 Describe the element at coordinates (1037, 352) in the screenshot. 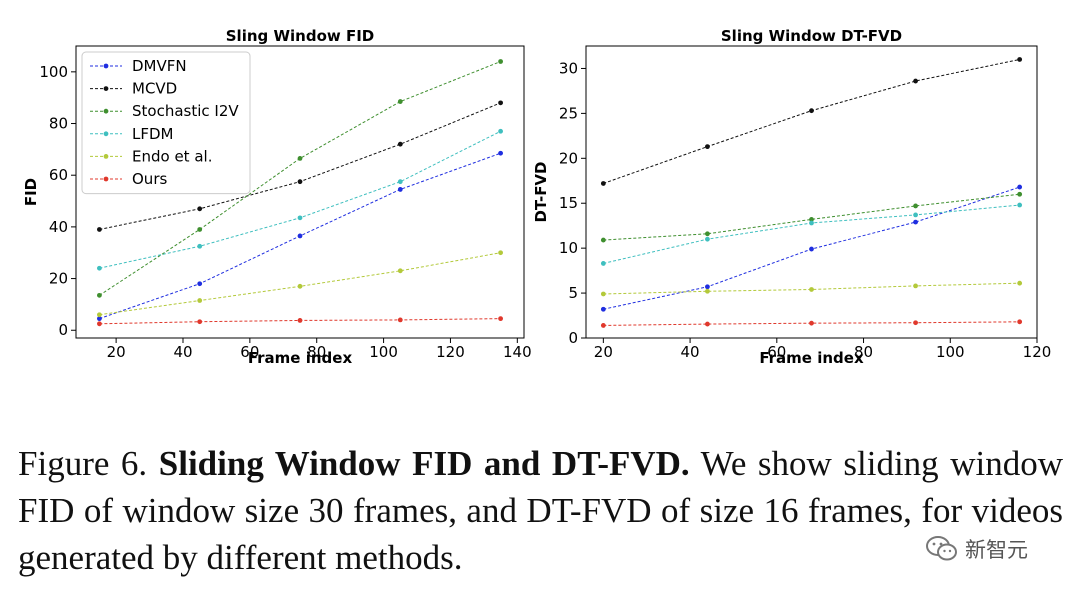

I see `x-tick-label: 120` at that location.